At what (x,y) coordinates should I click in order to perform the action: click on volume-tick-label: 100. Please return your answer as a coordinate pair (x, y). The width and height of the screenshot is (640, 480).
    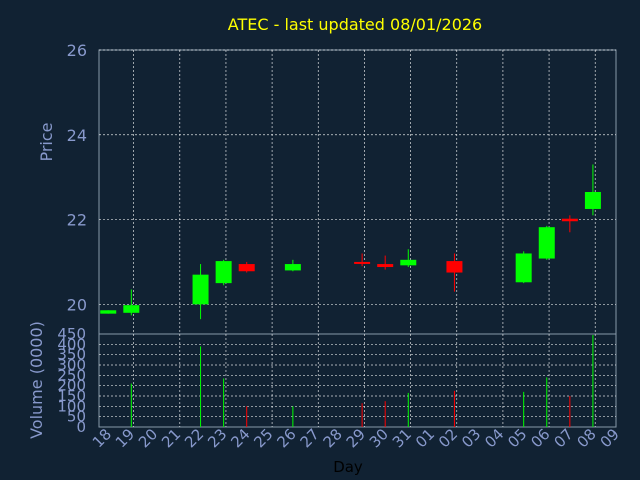
    Looking at the image, I should click on (71, 406).